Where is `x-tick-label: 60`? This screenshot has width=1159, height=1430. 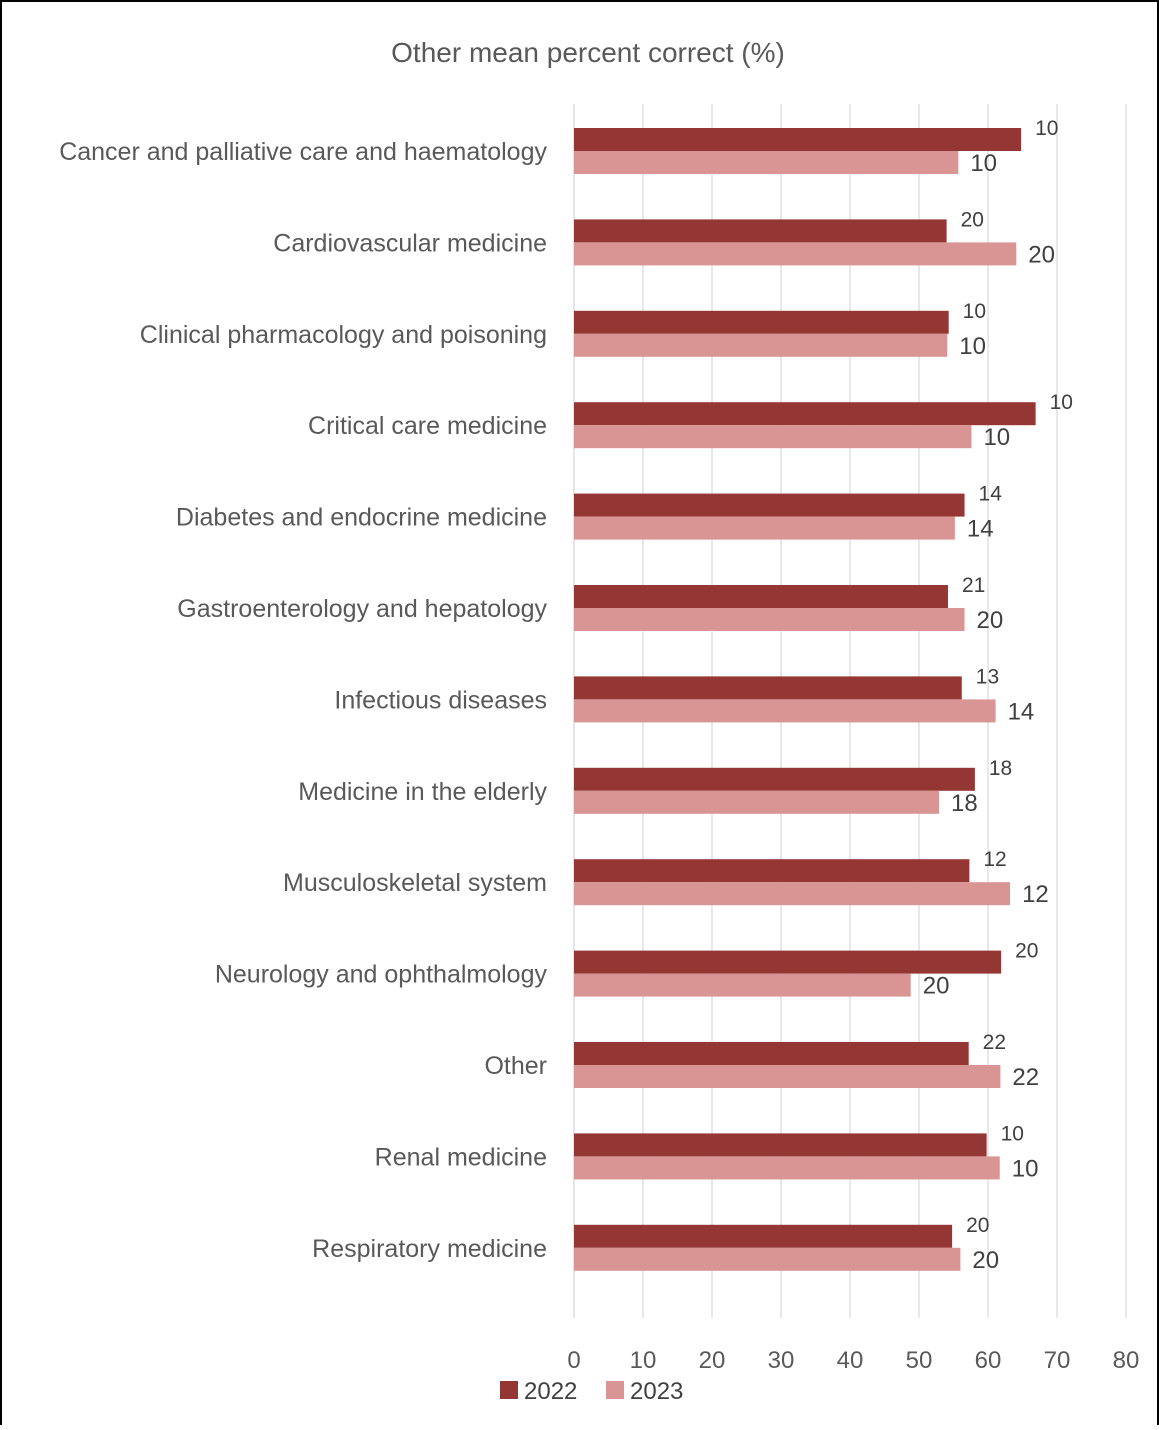
x-tick-label: 60 is located at coordinates (988, 1360).